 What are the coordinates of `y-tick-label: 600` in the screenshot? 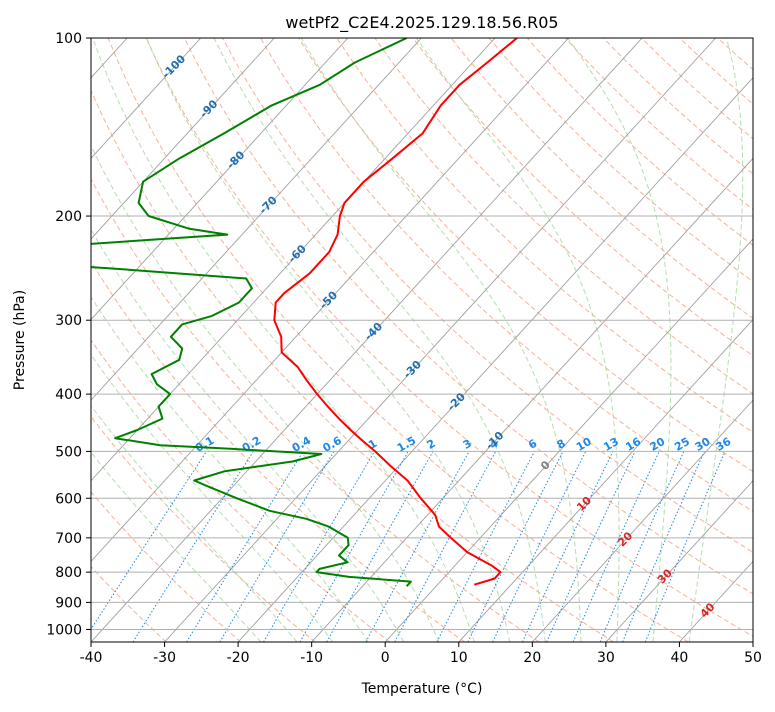 It's located at (68, 499).